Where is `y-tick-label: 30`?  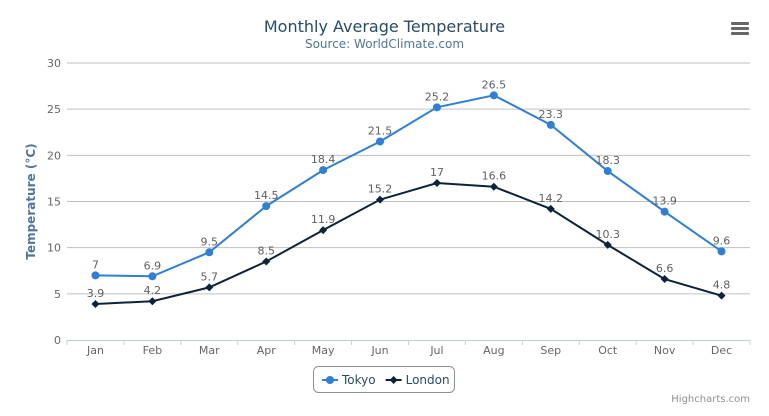
y-tick-label: 30 is located at coordinates (54, 63).